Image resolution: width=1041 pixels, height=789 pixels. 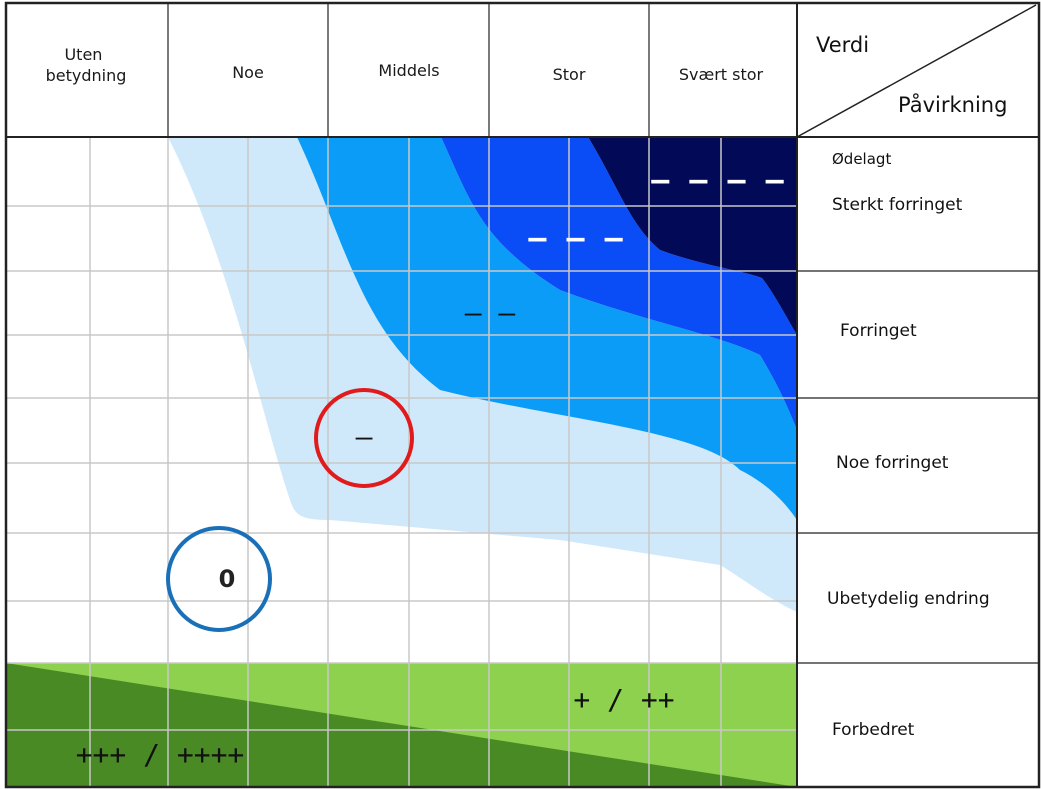 I want to click on column-header-uten-line-2: betydning, so click(x=86, y=75).